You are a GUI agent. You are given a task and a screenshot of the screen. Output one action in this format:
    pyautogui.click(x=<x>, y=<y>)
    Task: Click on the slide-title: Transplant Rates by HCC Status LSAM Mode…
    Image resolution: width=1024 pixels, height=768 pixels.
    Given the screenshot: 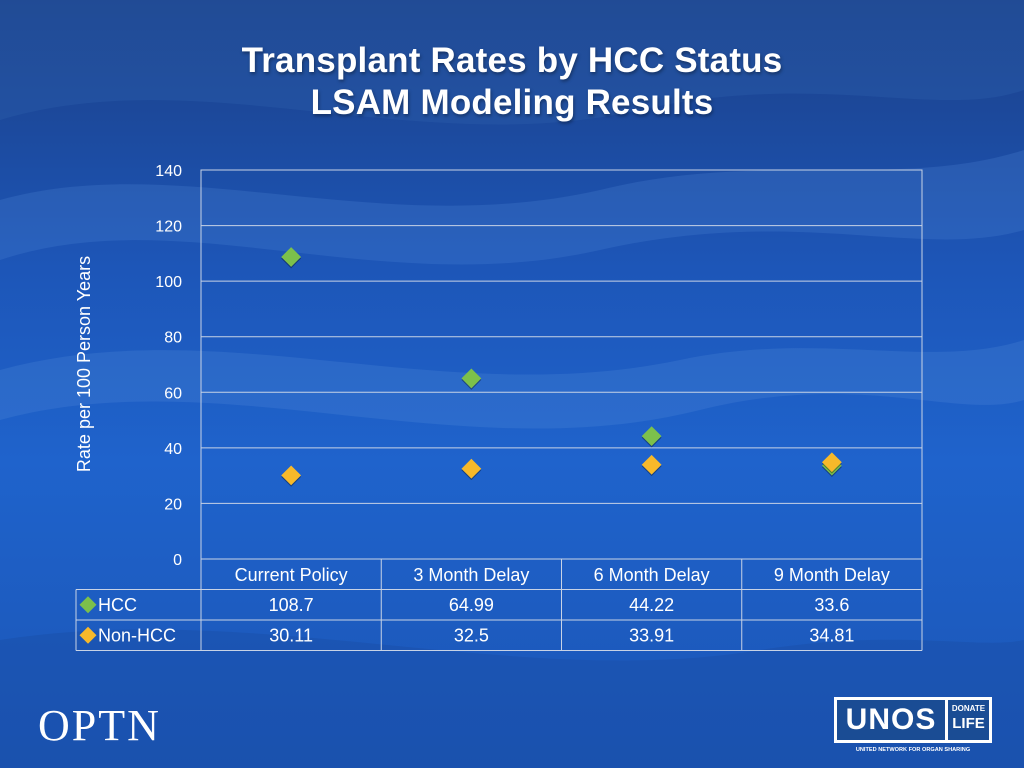 What is the action you would take?
    pyautogui.click(x=512, y=82)
    